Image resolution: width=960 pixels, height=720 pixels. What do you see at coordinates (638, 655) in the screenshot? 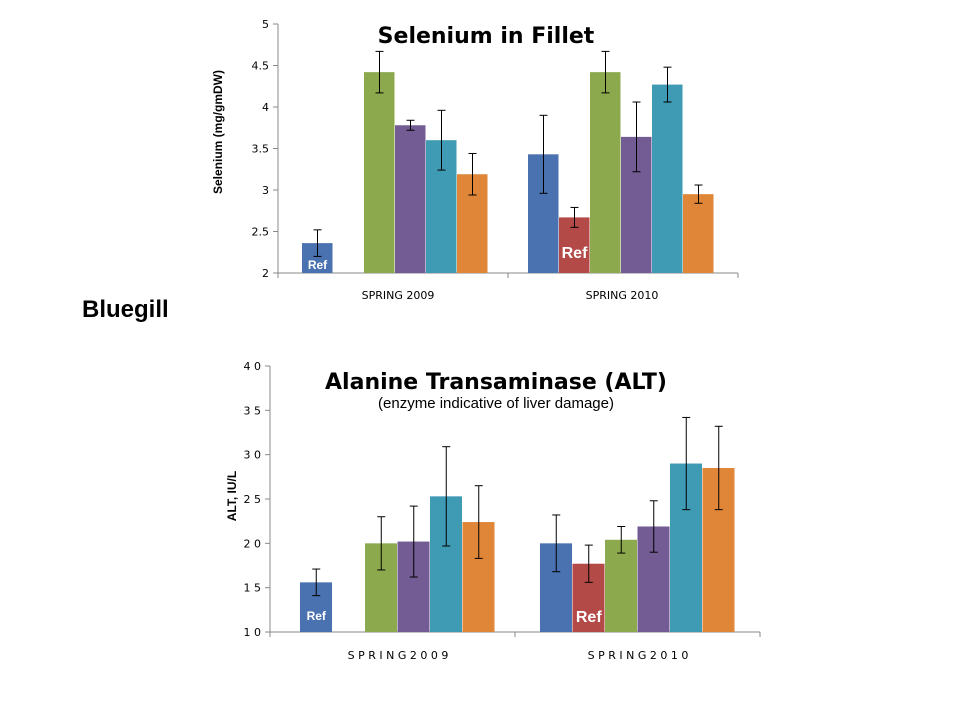
I see `category-label: S P R I N G 2 0 1 0` at bounding box center [638, 655].